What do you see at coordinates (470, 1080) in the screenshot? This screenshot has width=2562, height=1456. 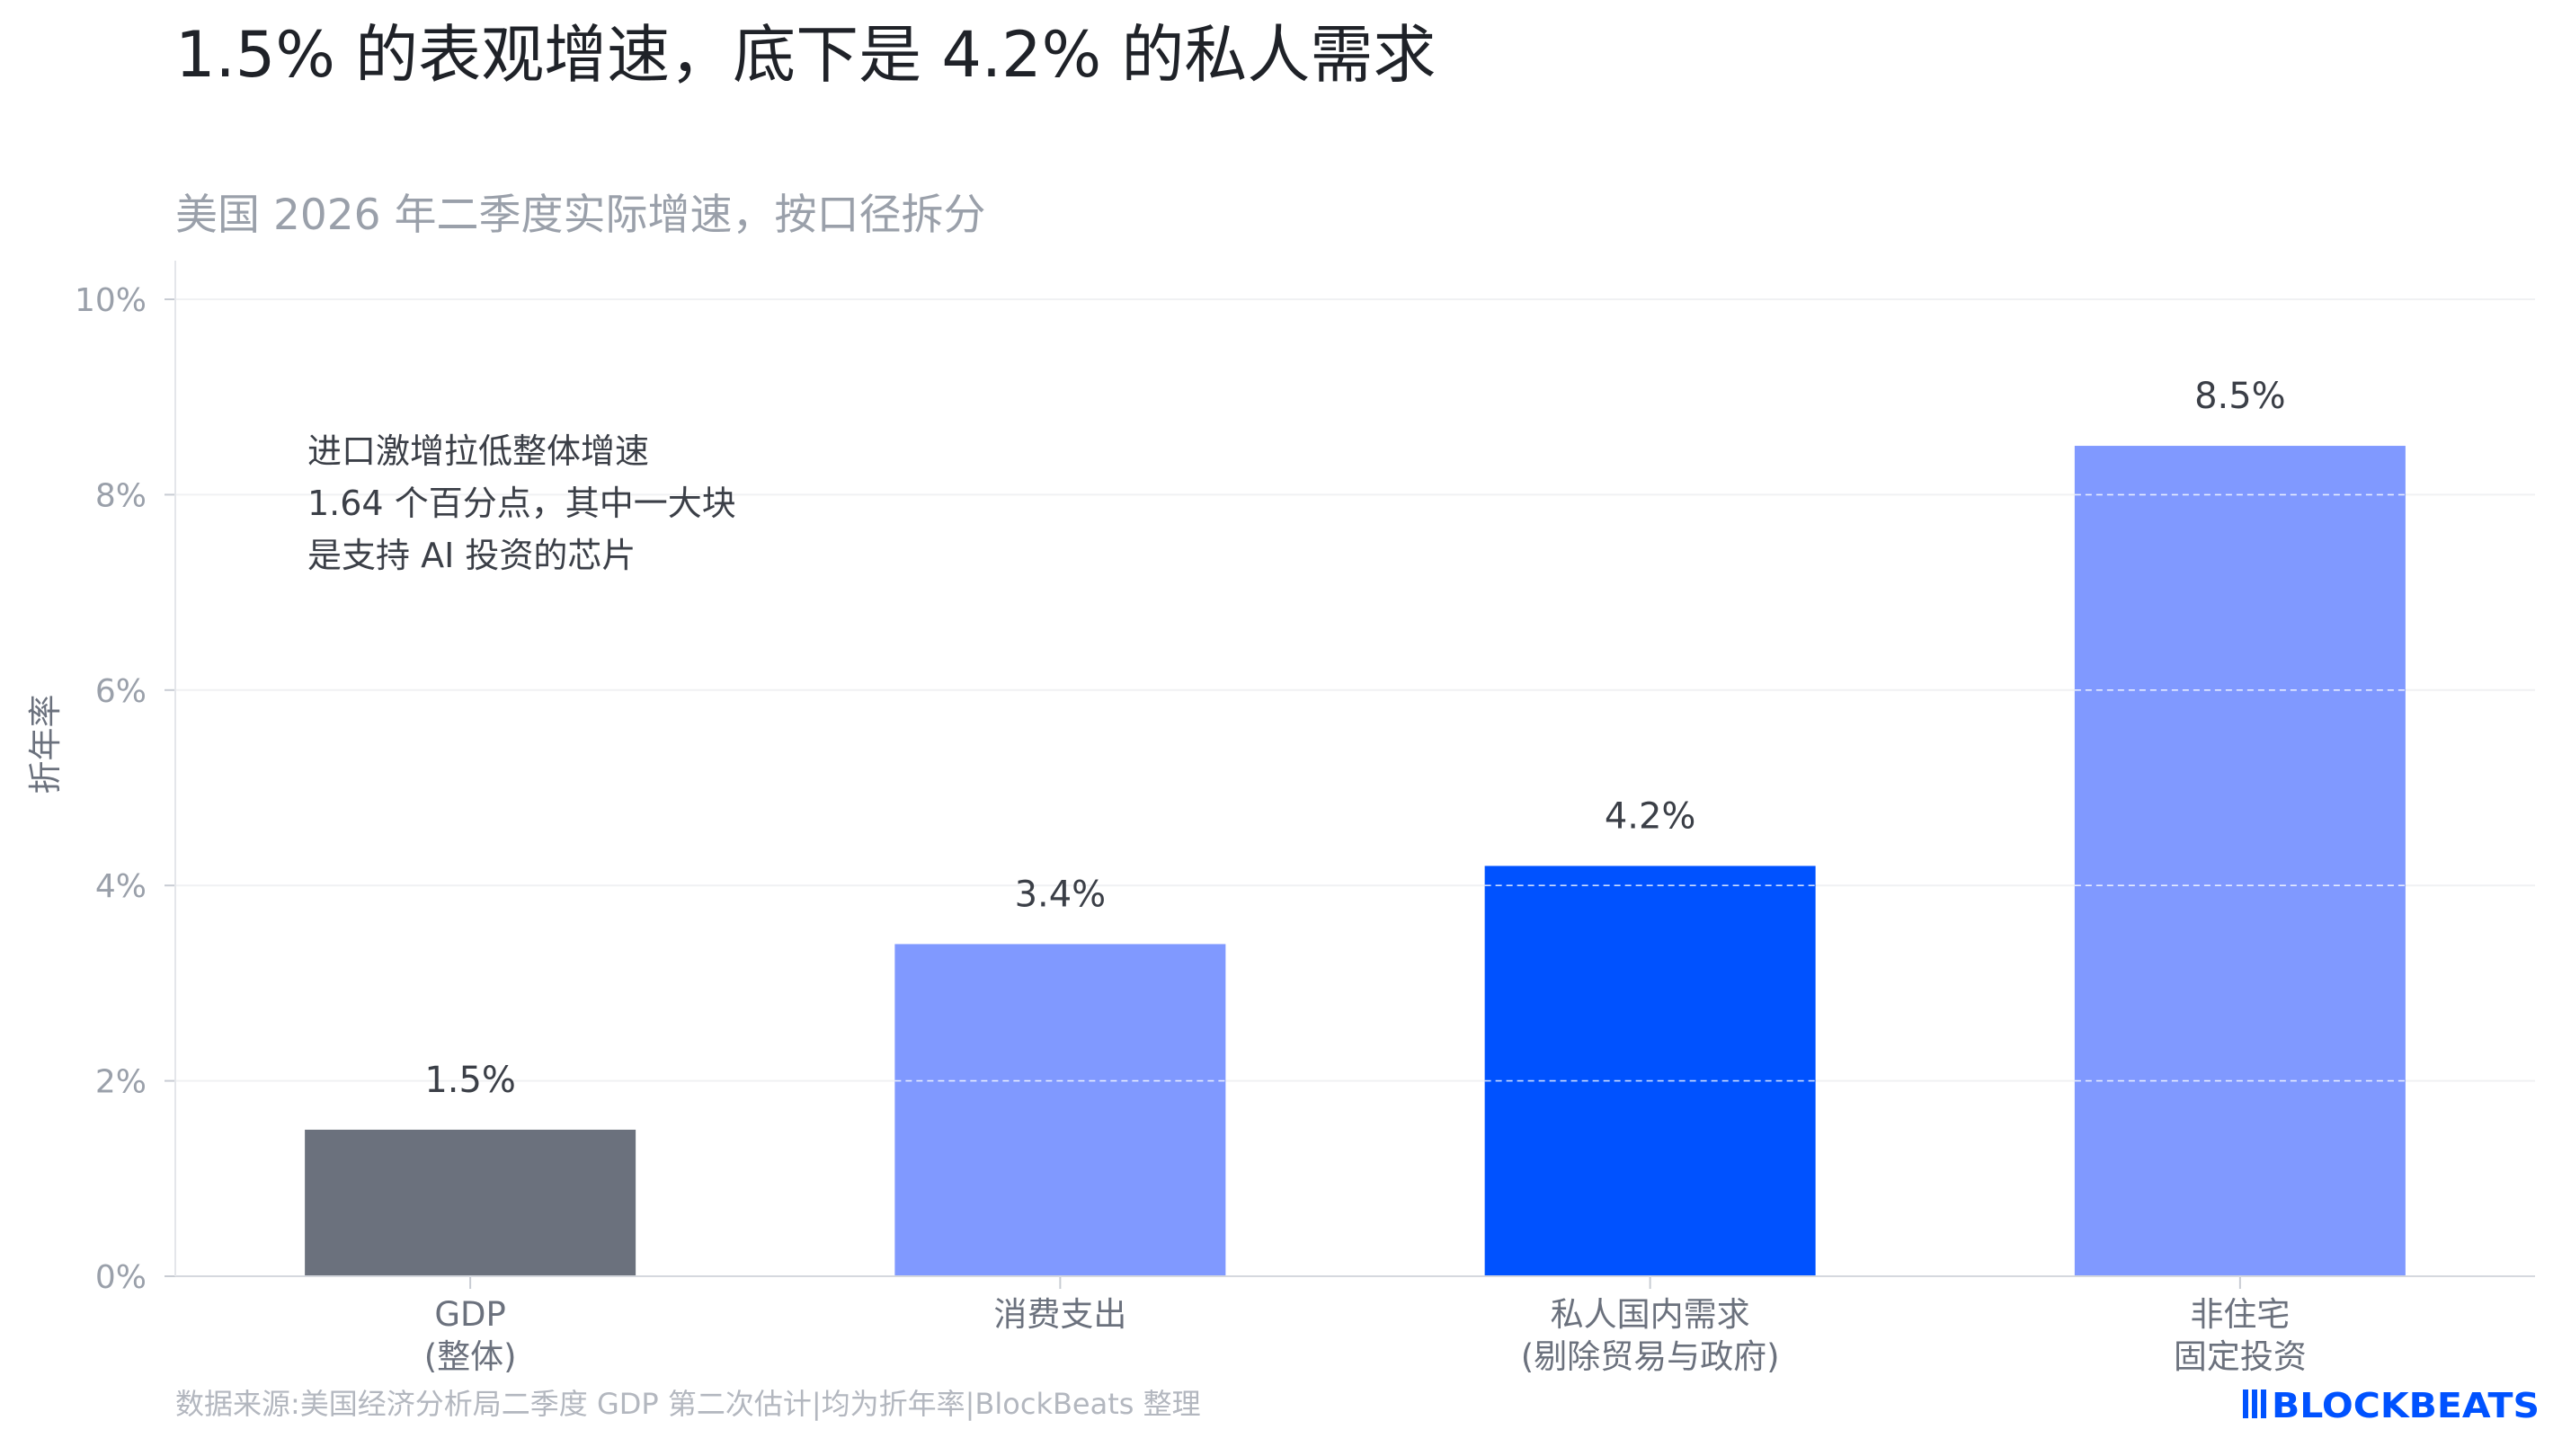 I see `value-label: 1.5%` at bounding box center [470, 1080].